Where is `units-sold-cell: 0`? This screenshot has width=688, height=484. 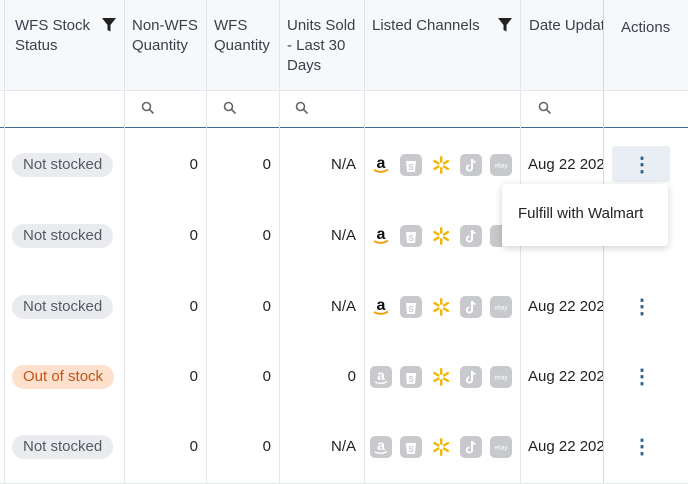
units-sold-cell: 0 is located at coordinates (351, 376).